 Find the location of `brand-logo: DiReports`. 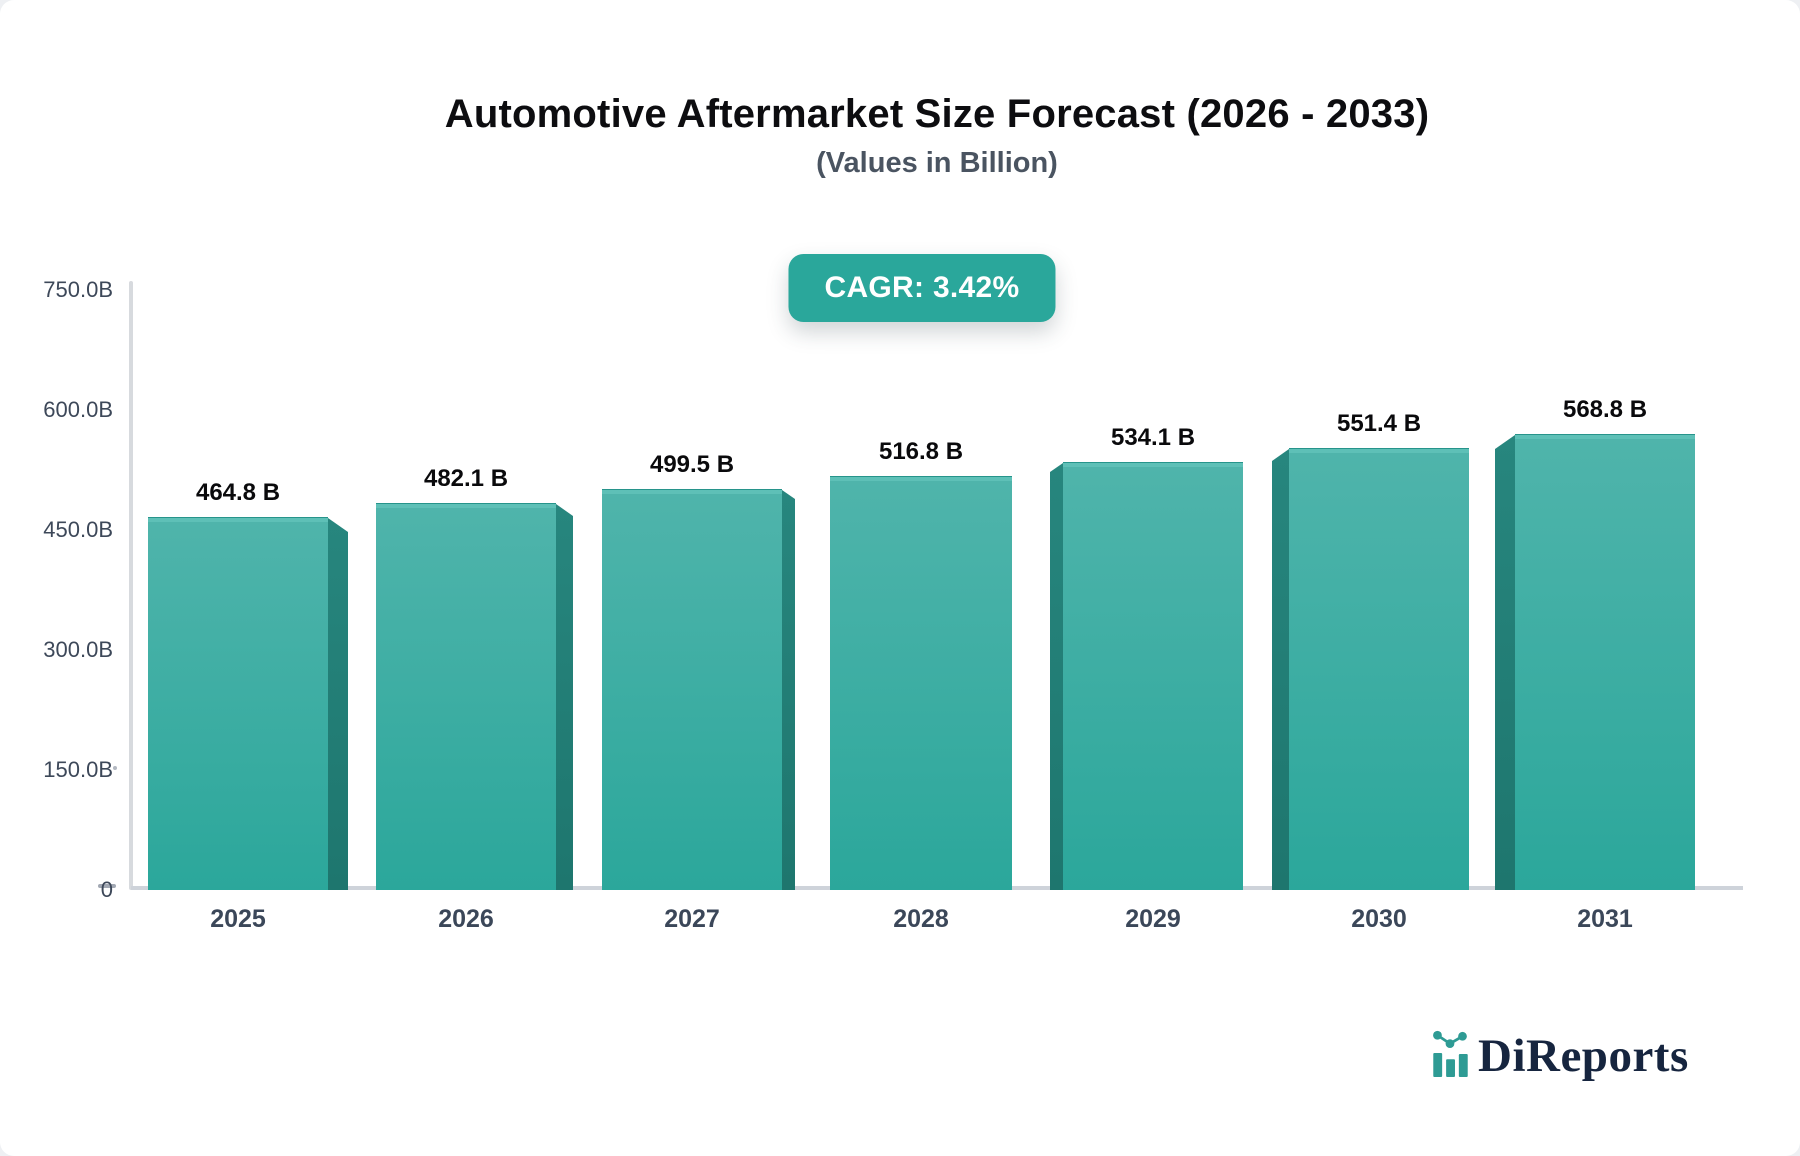

brand-logo: DiReports is located at coordinates (1560, 1055).